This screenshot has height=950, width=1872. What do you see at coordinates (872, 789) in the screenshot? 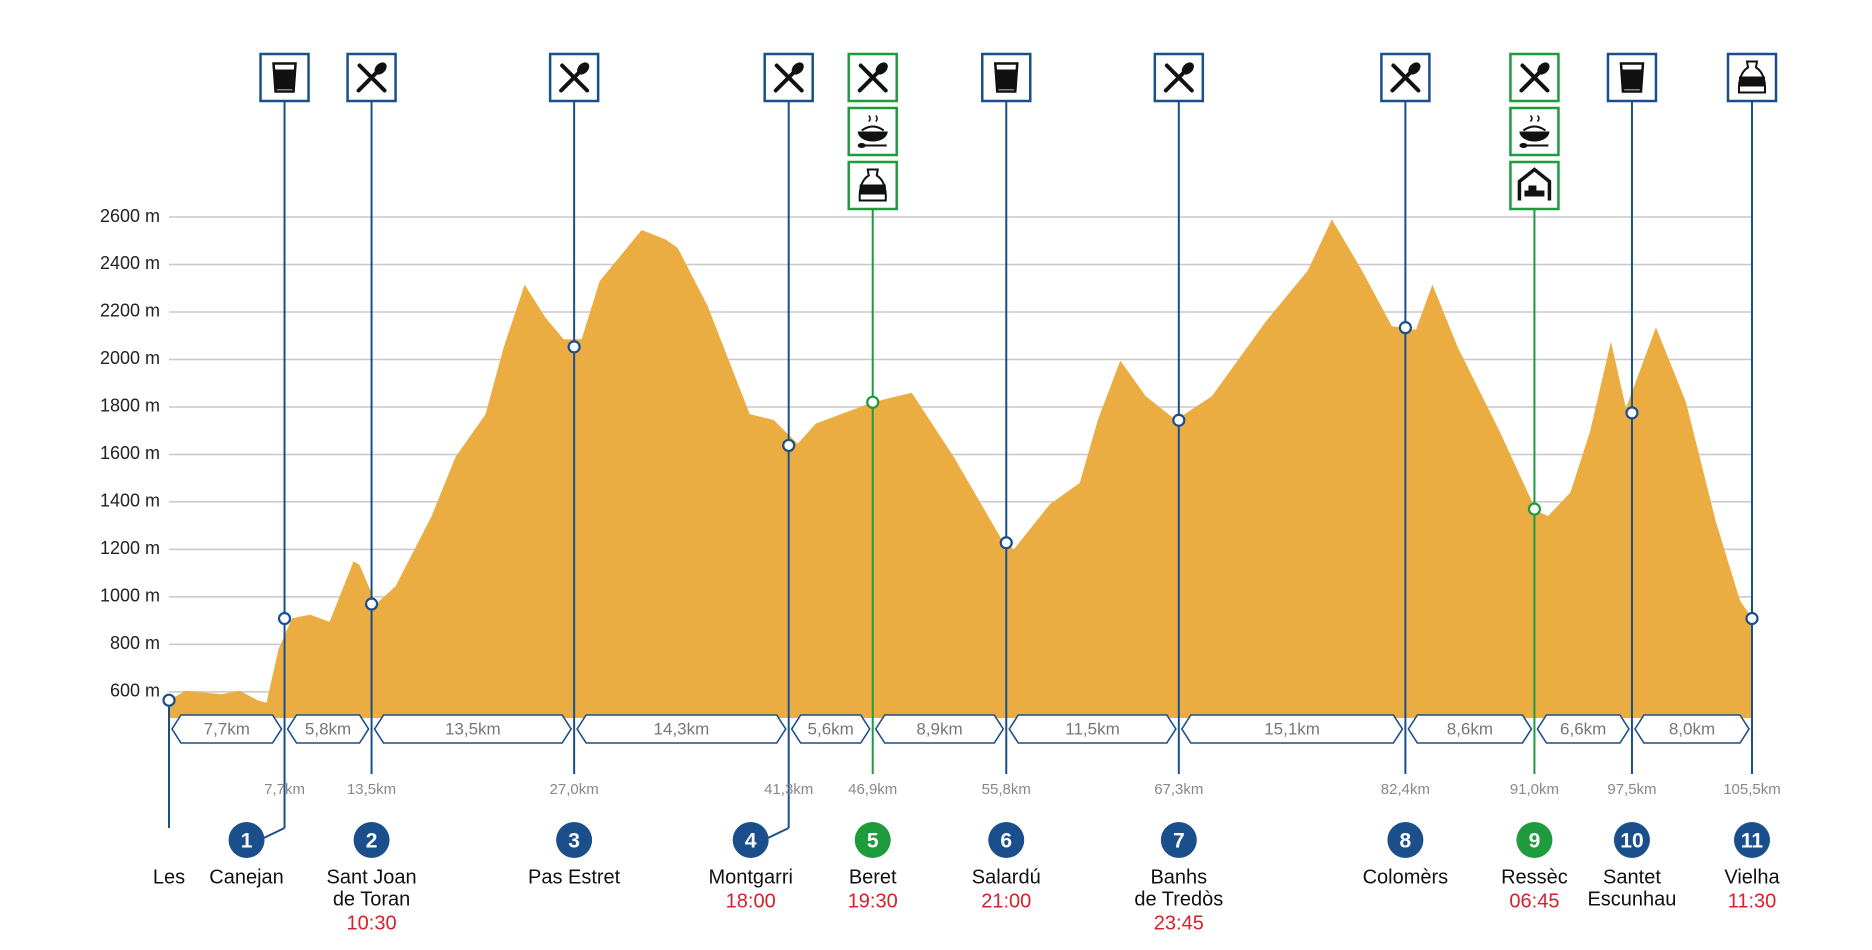
I see `checkpoint-km: 46,9km` at bounding box center [872, 789].